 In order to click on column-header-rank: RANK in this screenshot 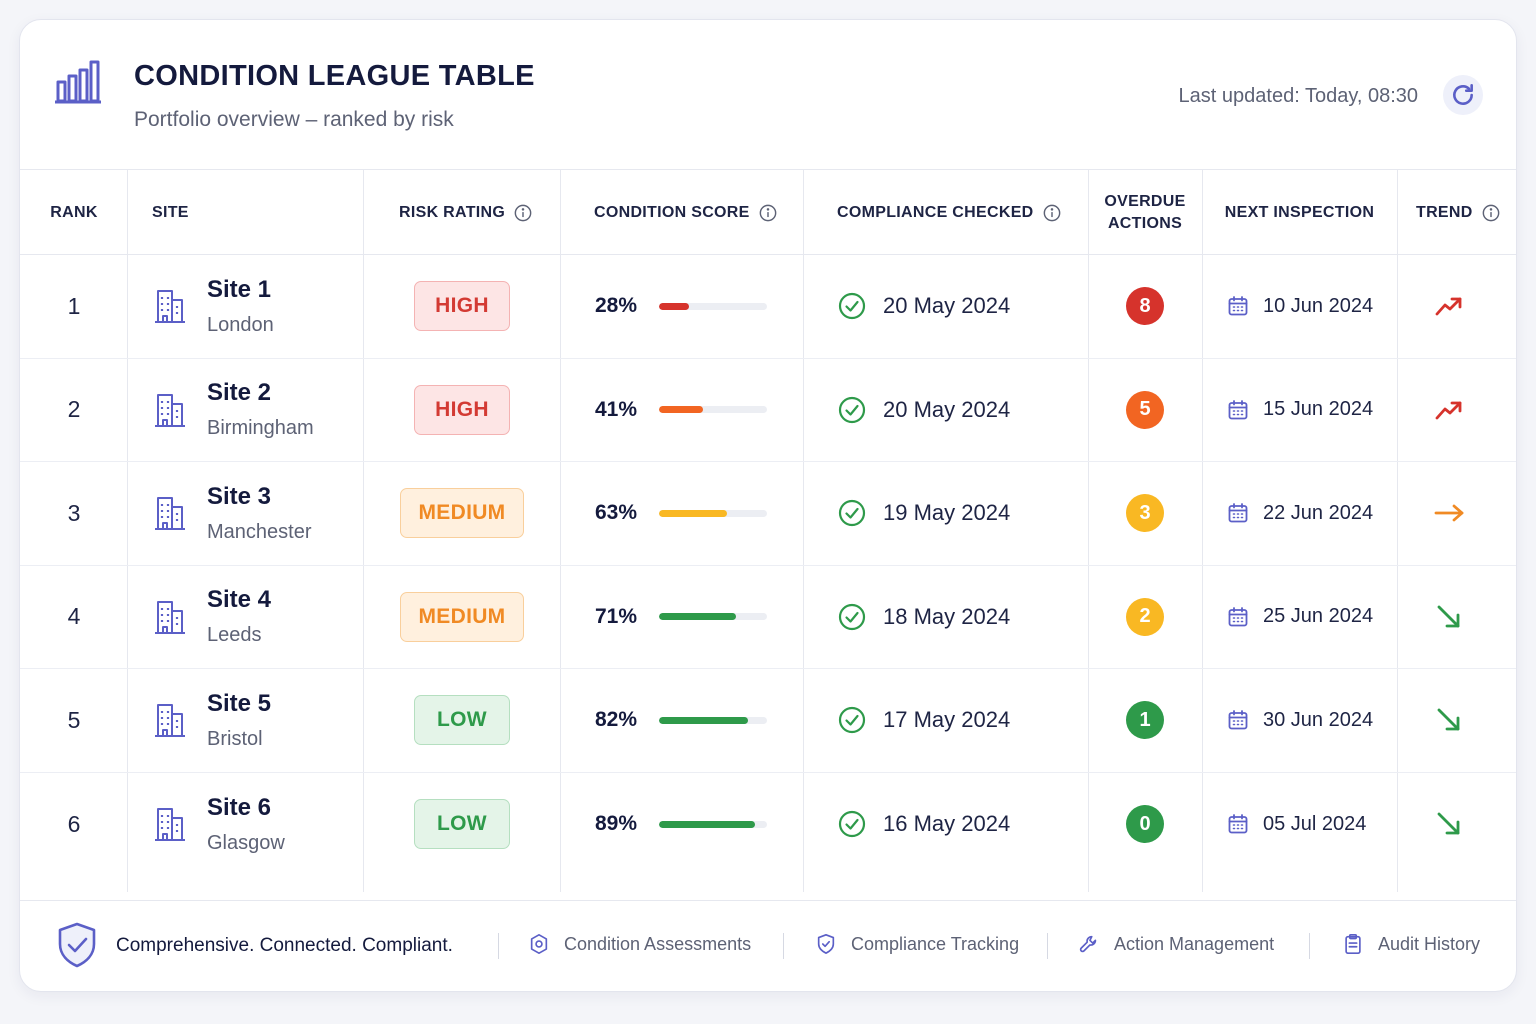, I will do `click(74, 212)`.